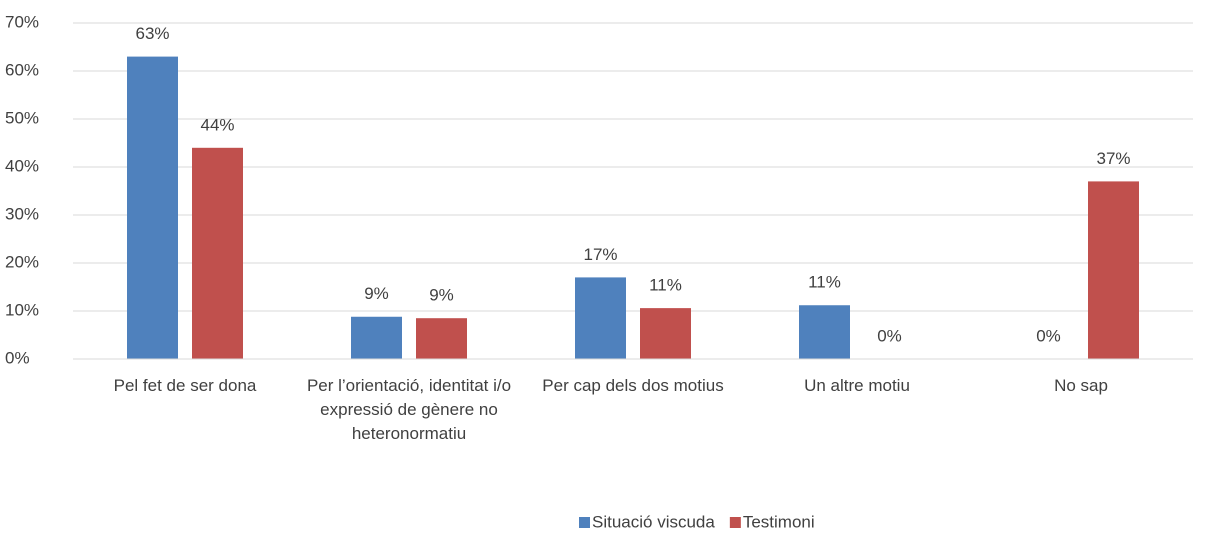 The width and height of the screenshot is (1208, 538). I want to click on y-tick-label: 70%, so click(22, 21).